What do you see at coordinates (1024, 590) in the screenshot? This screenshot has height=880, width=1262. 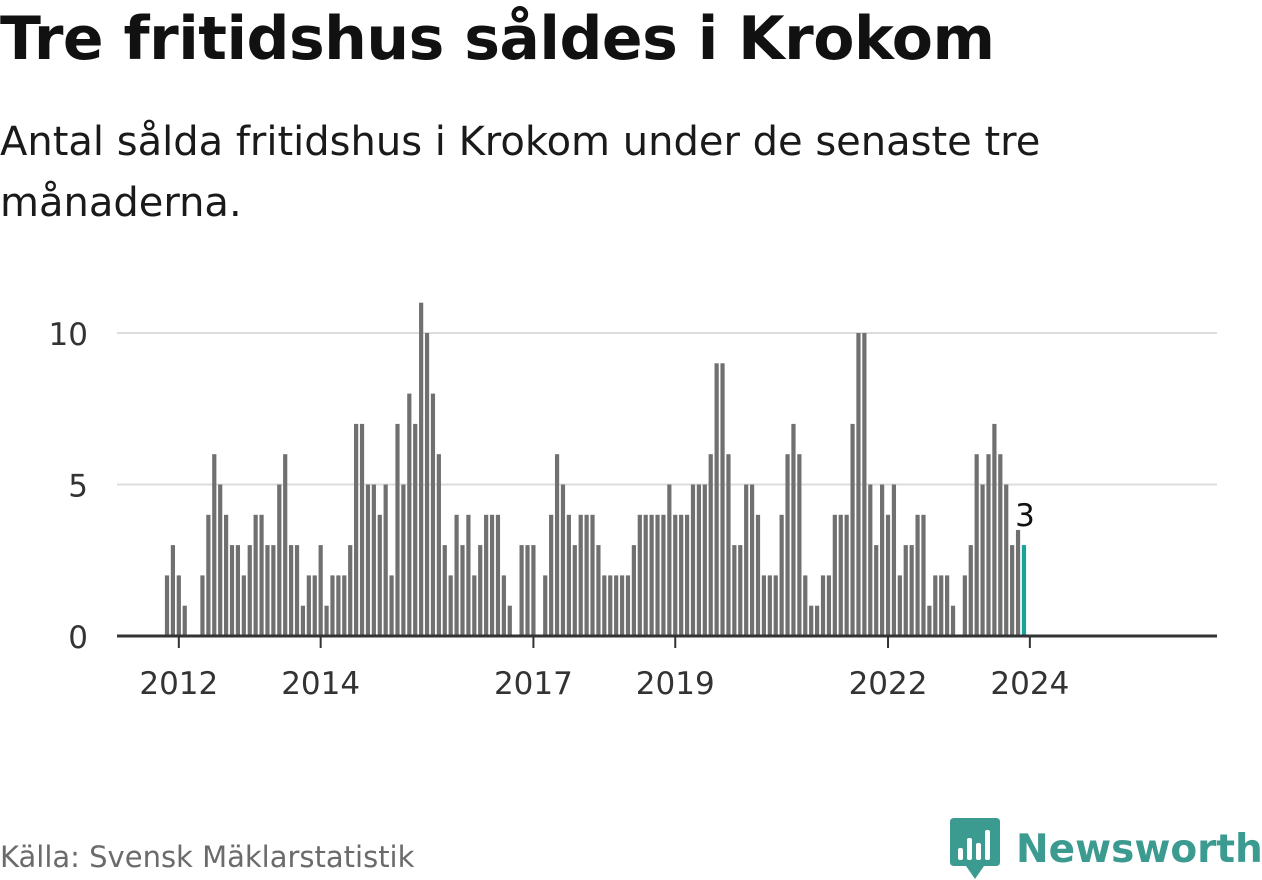 I see `bar-highlight` at bounding box center [1024, 590].